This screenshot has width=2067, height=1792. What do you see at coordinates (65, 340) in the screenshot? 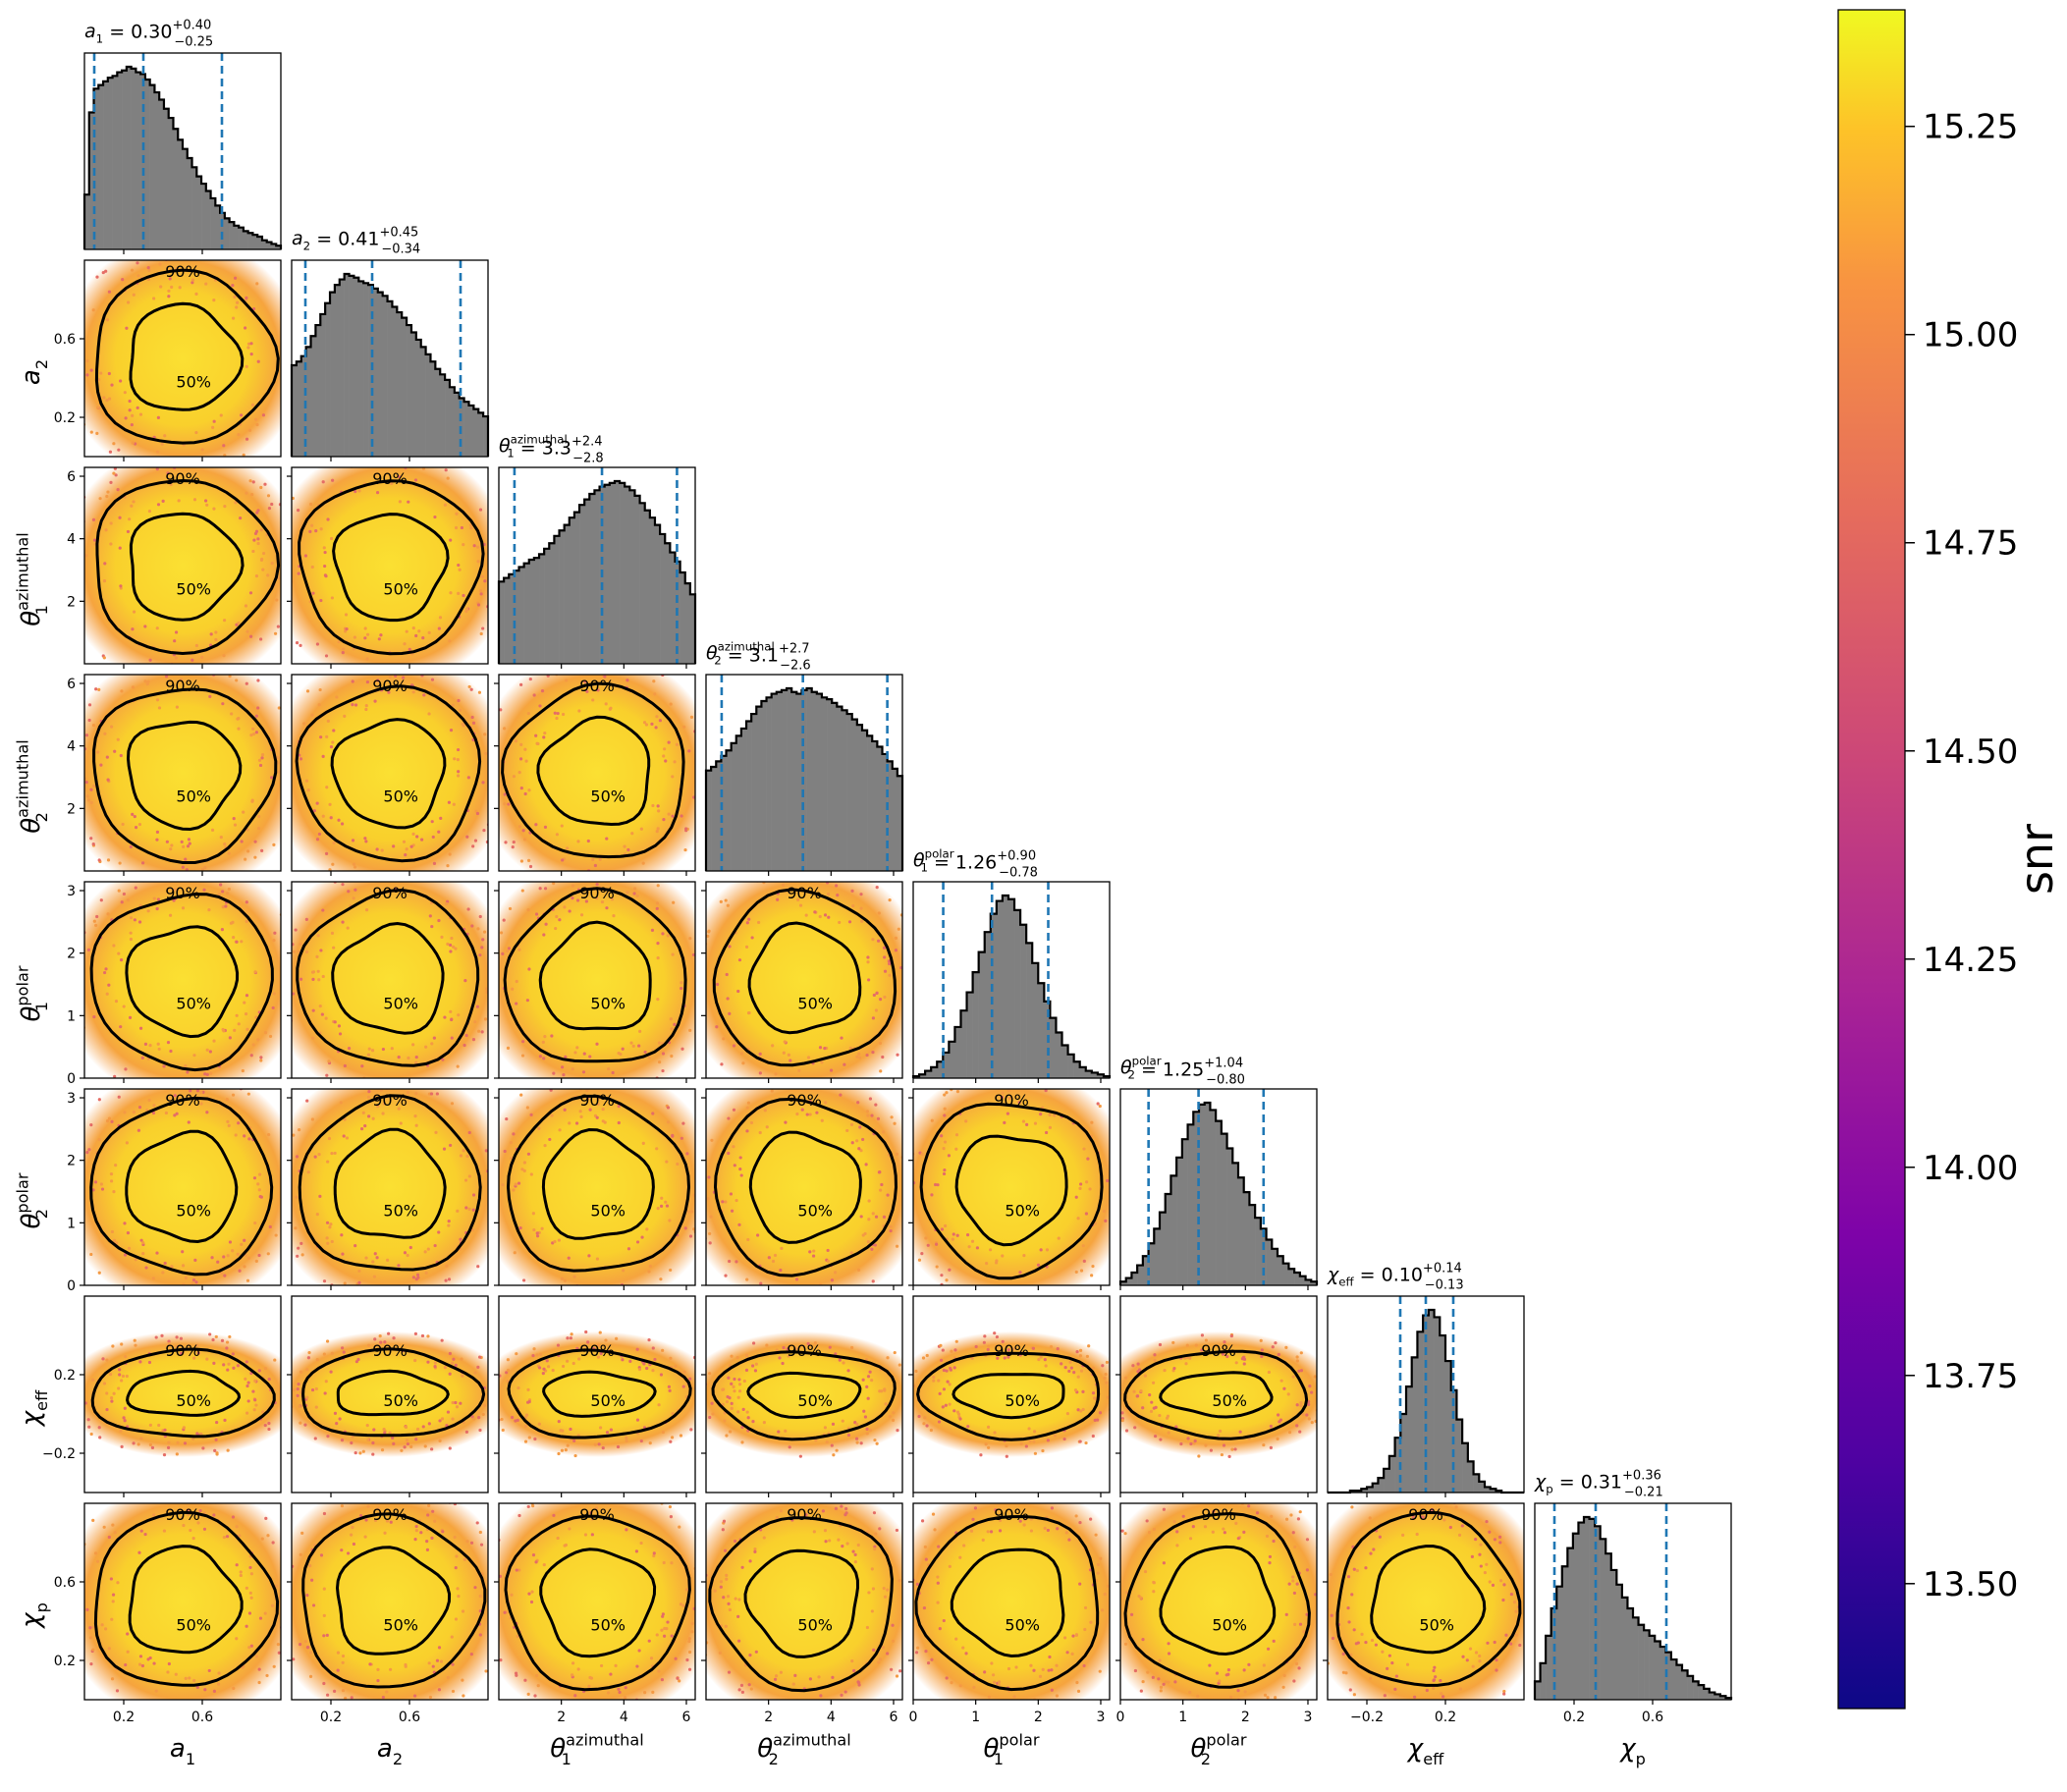
I see `y-tick-label: 0.6` at bounding box center [65, 340].